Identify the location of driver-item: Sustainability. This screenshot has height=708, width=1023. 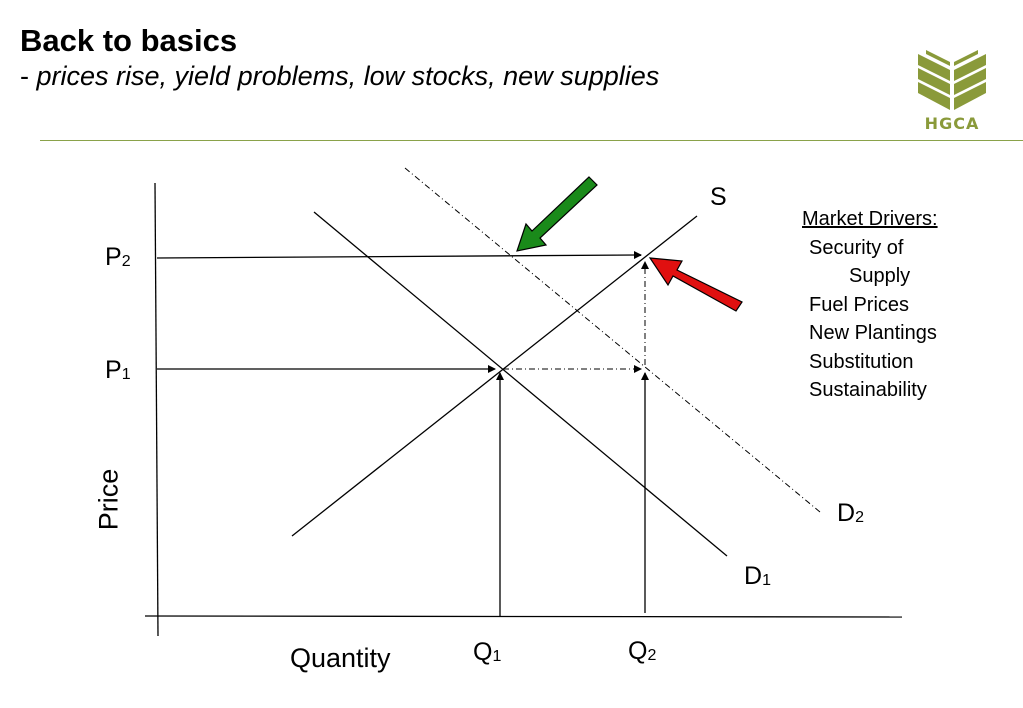
(868, 390).